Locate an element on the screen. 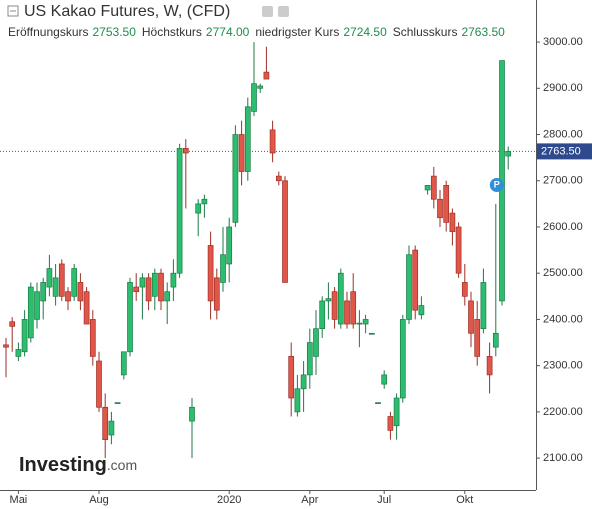 The width and height of the screenshot is (592, 509). event-marker-label: P is located at coordinates (497, 184).